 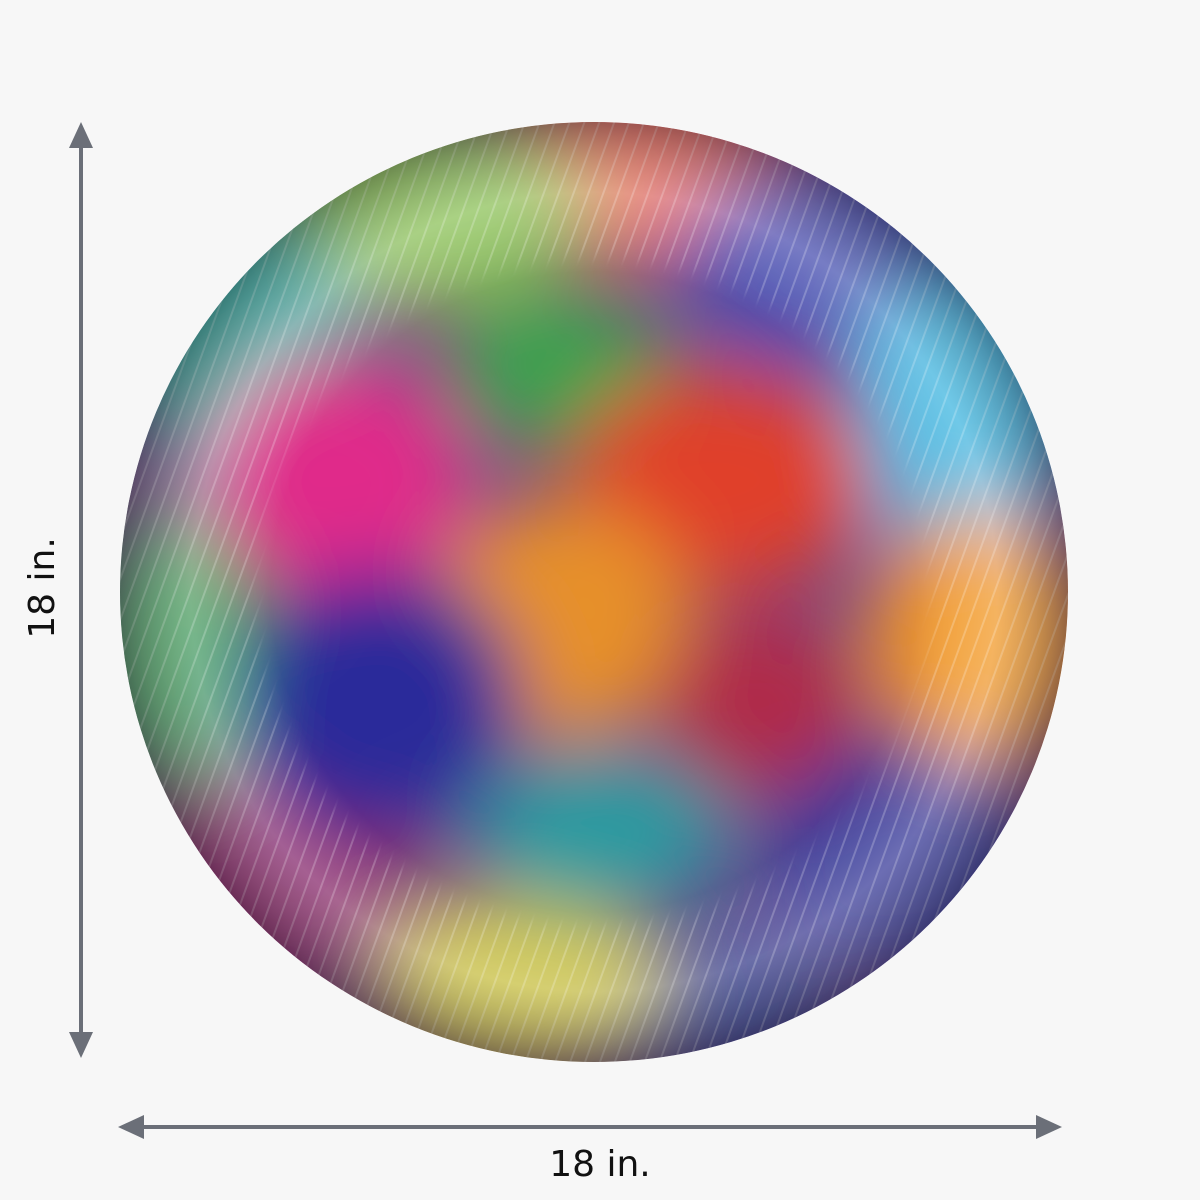 What do you see at coordinates (42, 588) in the screenshot?
I see `height-label: 18 in.` at bounding box center [42, 588].